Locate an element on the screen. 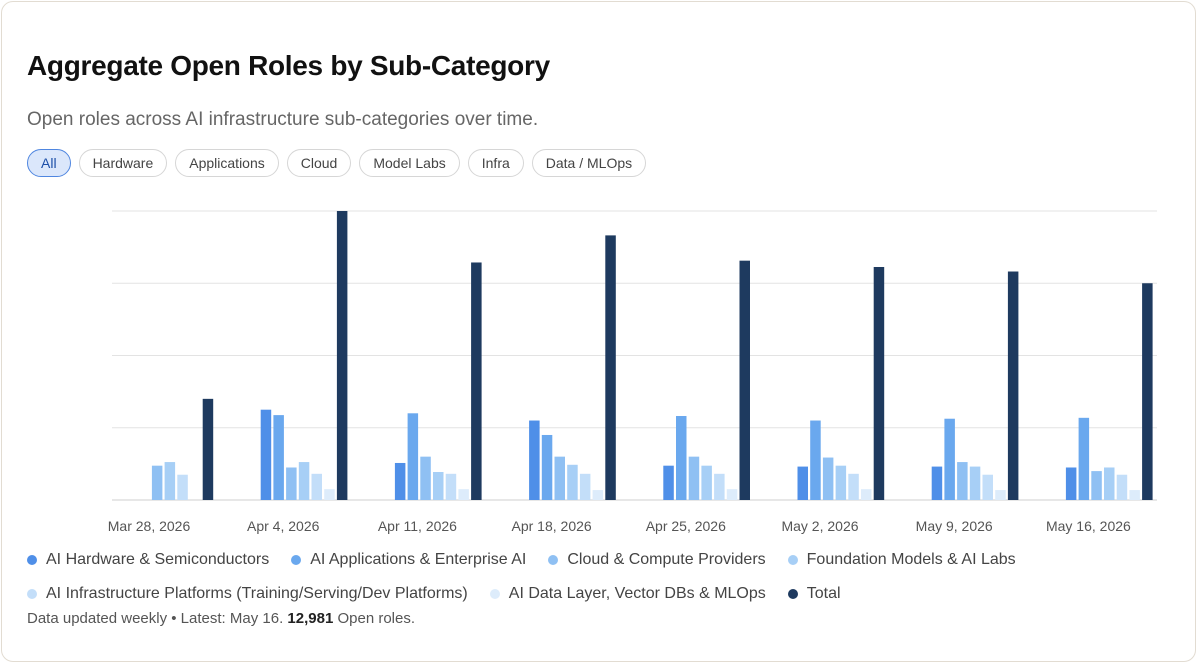 Image resolution: width=1199 pixels, height=665 pixels. filter-pill-data-mlops: Data / MLOps is located at coordinates (589, 163).